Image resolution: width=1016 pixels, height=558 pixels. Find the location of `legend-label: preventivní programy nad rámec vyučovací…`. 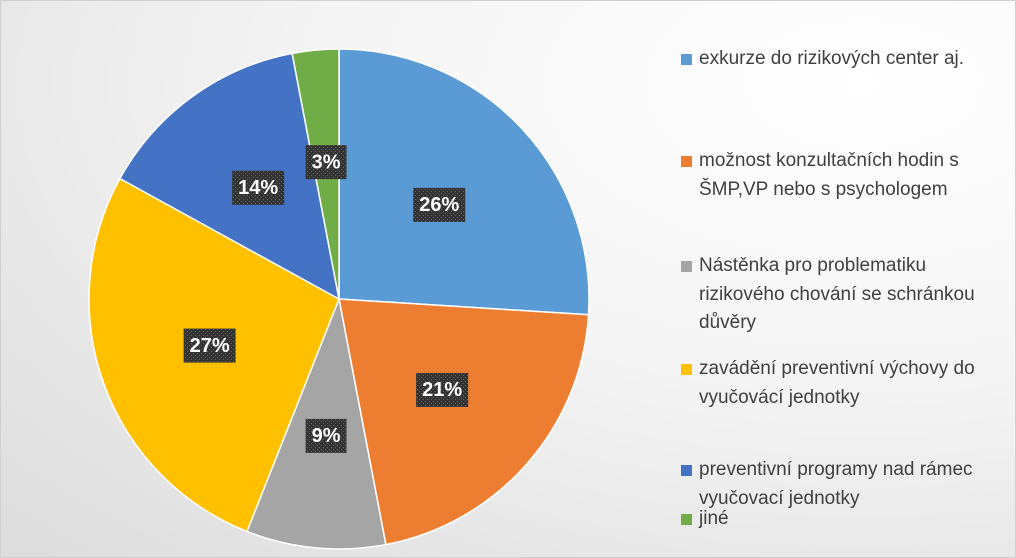

legend-label: preventivní programy nad rámec vyučovací… is located at coordinates (836, 484).